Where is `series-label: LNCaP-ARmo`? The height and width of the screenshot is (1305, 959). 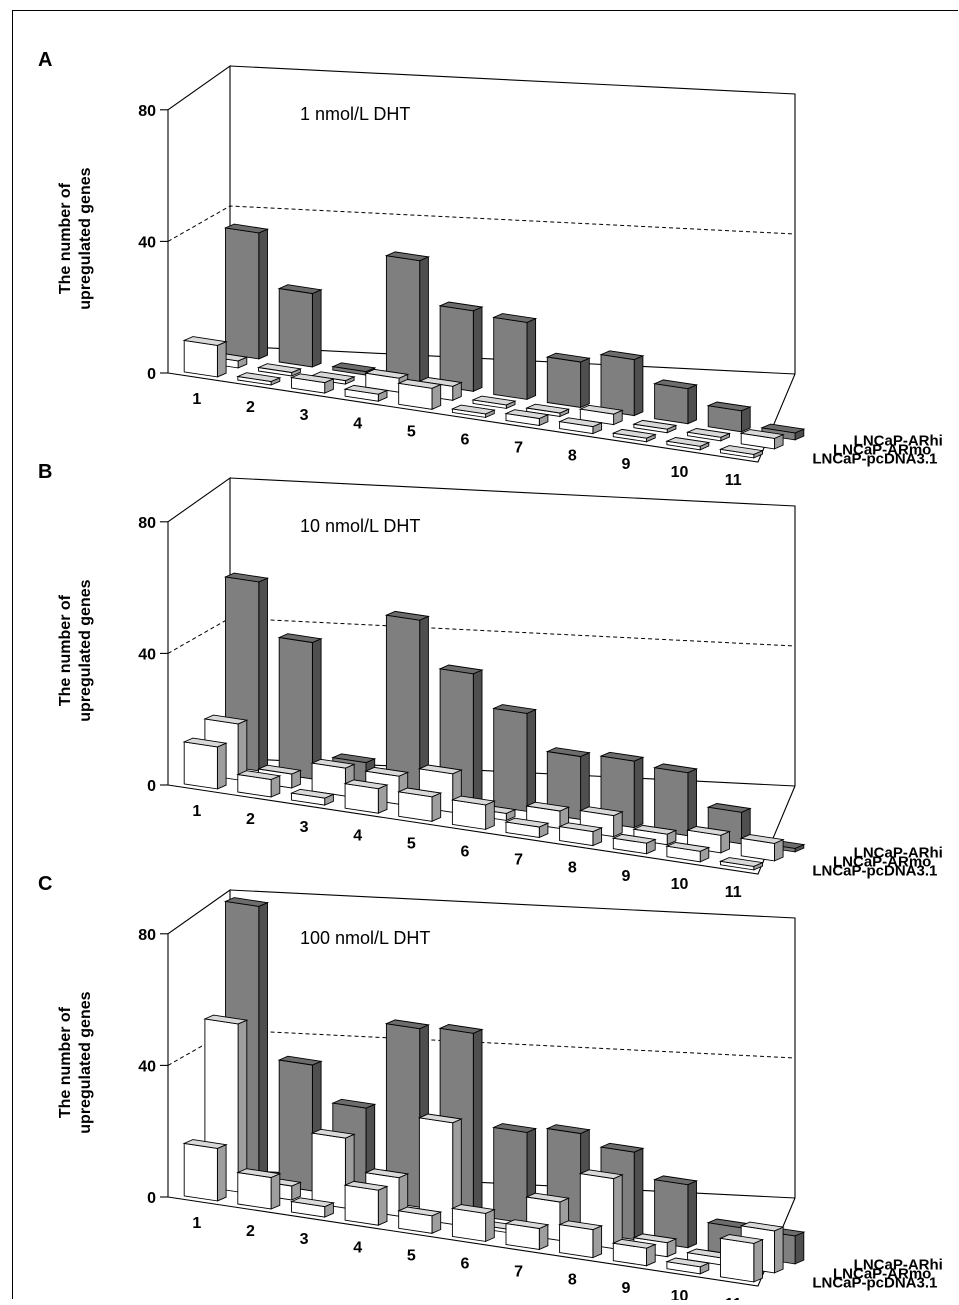 series-label: LNCaP-ARmo is located at coordinates (882, 1274).